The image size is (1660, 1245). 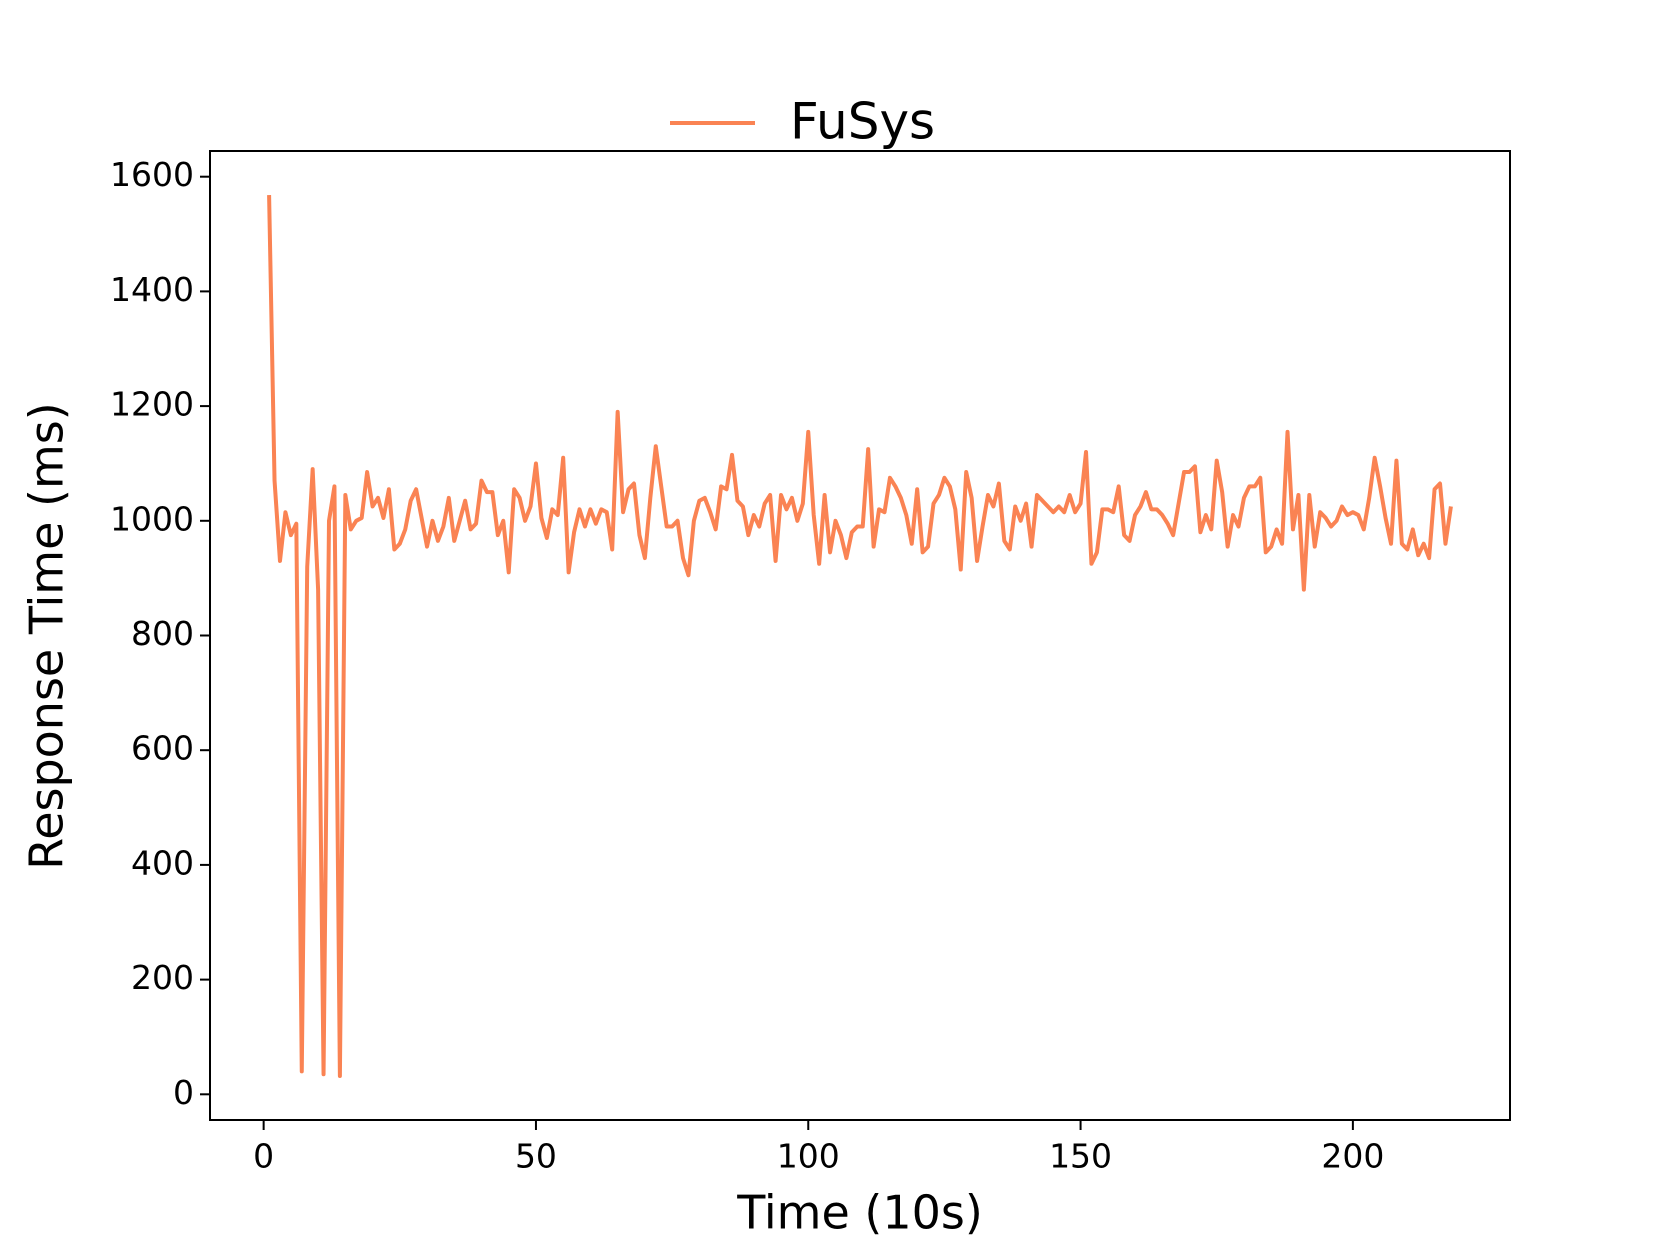 I want to click on y-tick-label: 200, so click(x=162, y=977).